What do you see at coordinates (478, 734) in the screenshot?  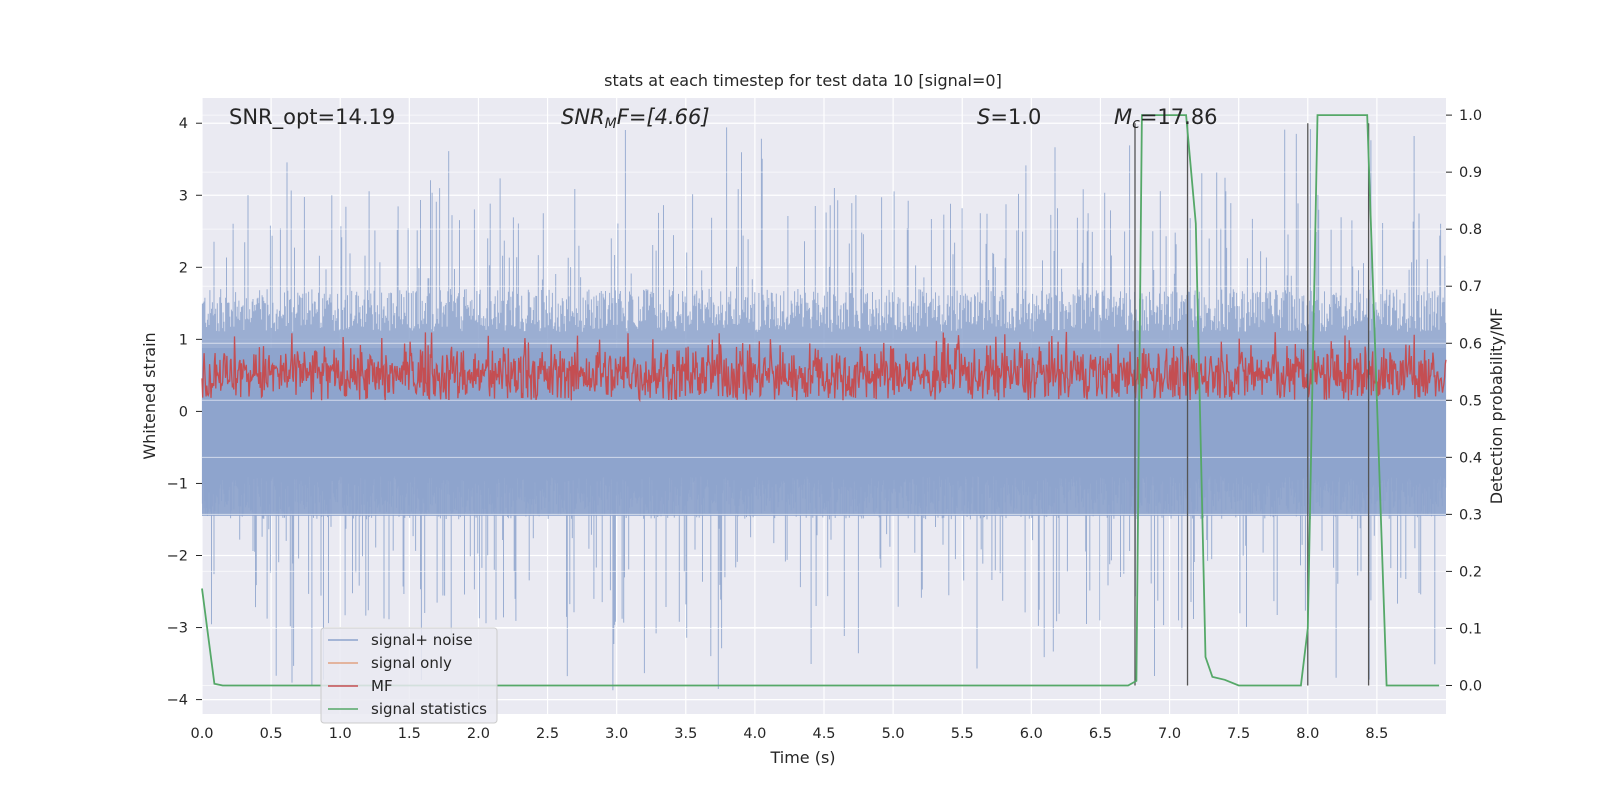 I see `x-tick-label: 2.0` at bounding box center [478, 734].